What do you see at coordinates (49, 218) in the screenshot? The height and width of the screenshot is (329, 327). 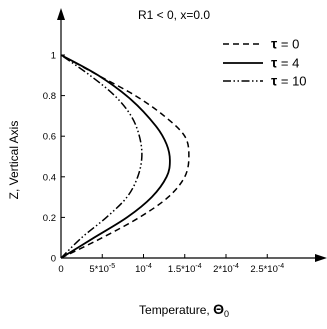 I see `y-tick-label: 0.2` at bounding box center [49, 218].